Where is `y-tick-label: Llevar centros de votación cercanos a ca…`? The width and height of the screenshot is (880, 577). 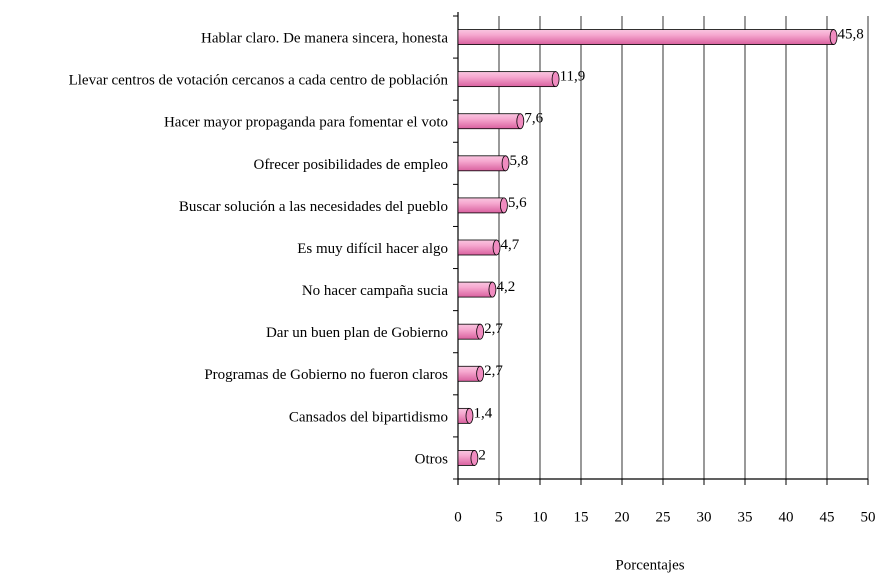
y-tick-label: Llevar centros de votación cercanos a ca… is located at coordinates (259, 81).